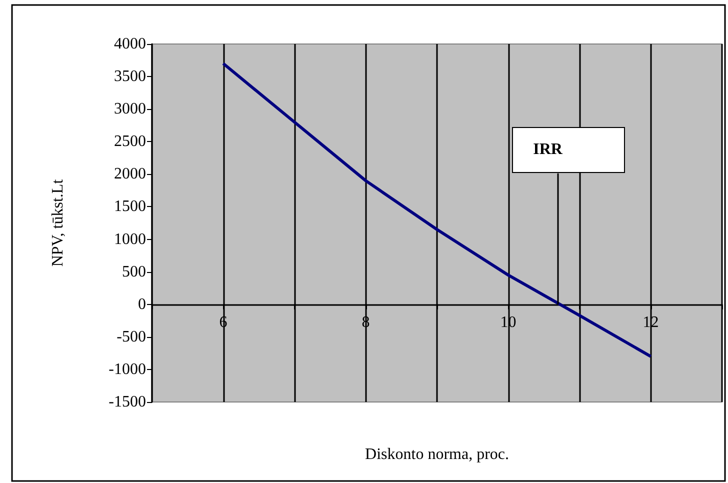  I want to click on y-tick-label: 2000, so click(130, 174).